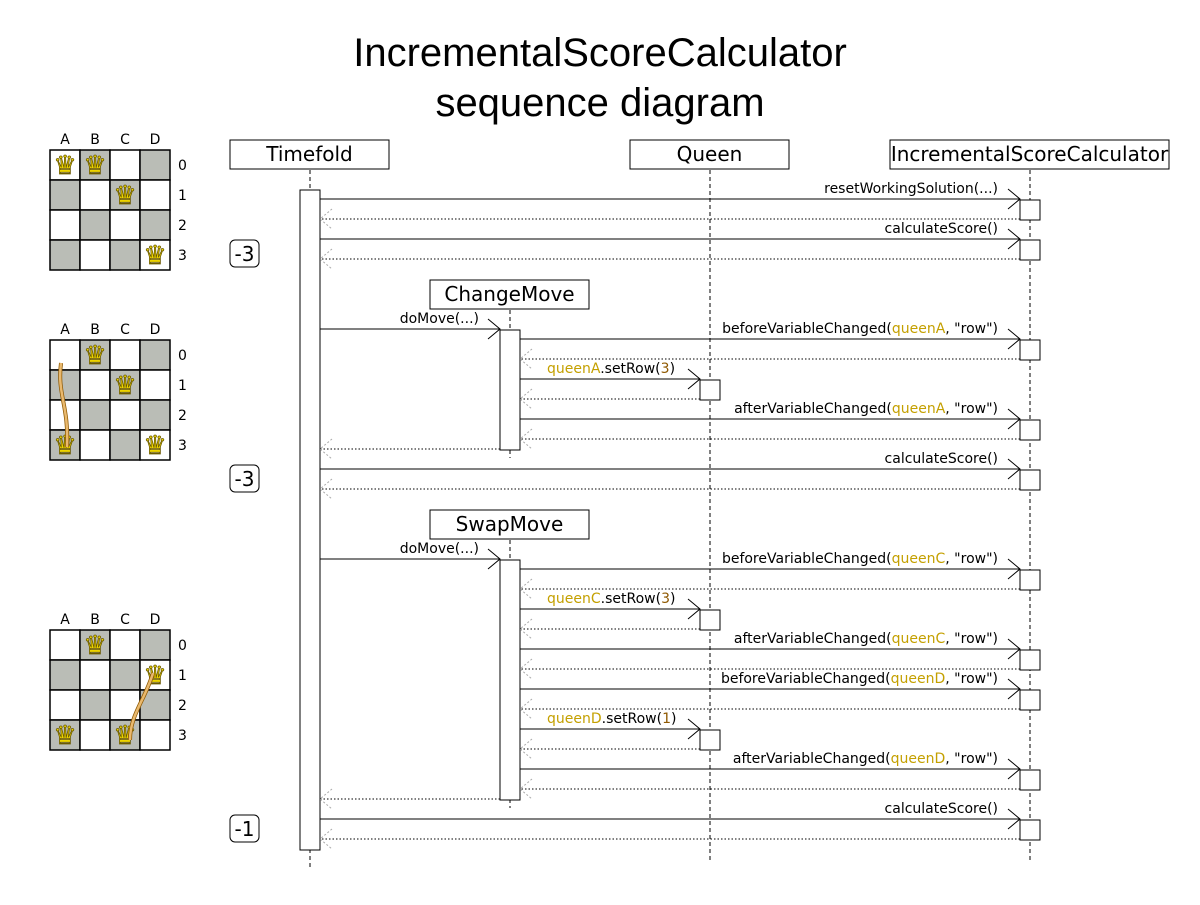  I want to click on message-label: afterVariableChanged(queenA, "row"), so click(866, 409).